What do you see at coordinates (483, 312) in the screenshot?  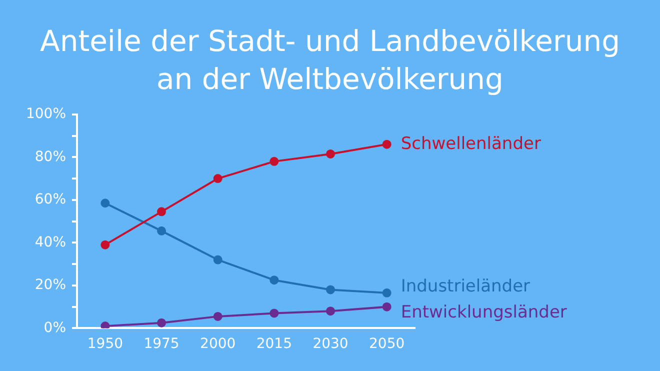 I see `series-label: Entwicklungsländer` at bounding box center [483, 312].